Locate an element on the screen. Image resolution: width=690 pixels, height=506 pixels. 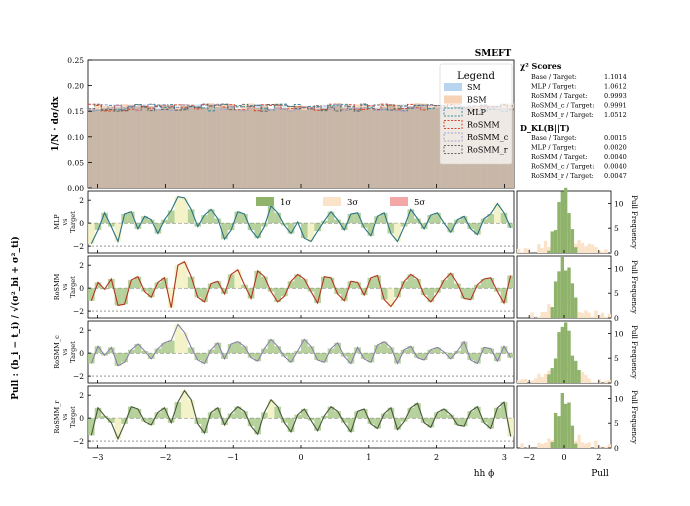
sigma-label: 1σ is located at coordinates (285, 203).